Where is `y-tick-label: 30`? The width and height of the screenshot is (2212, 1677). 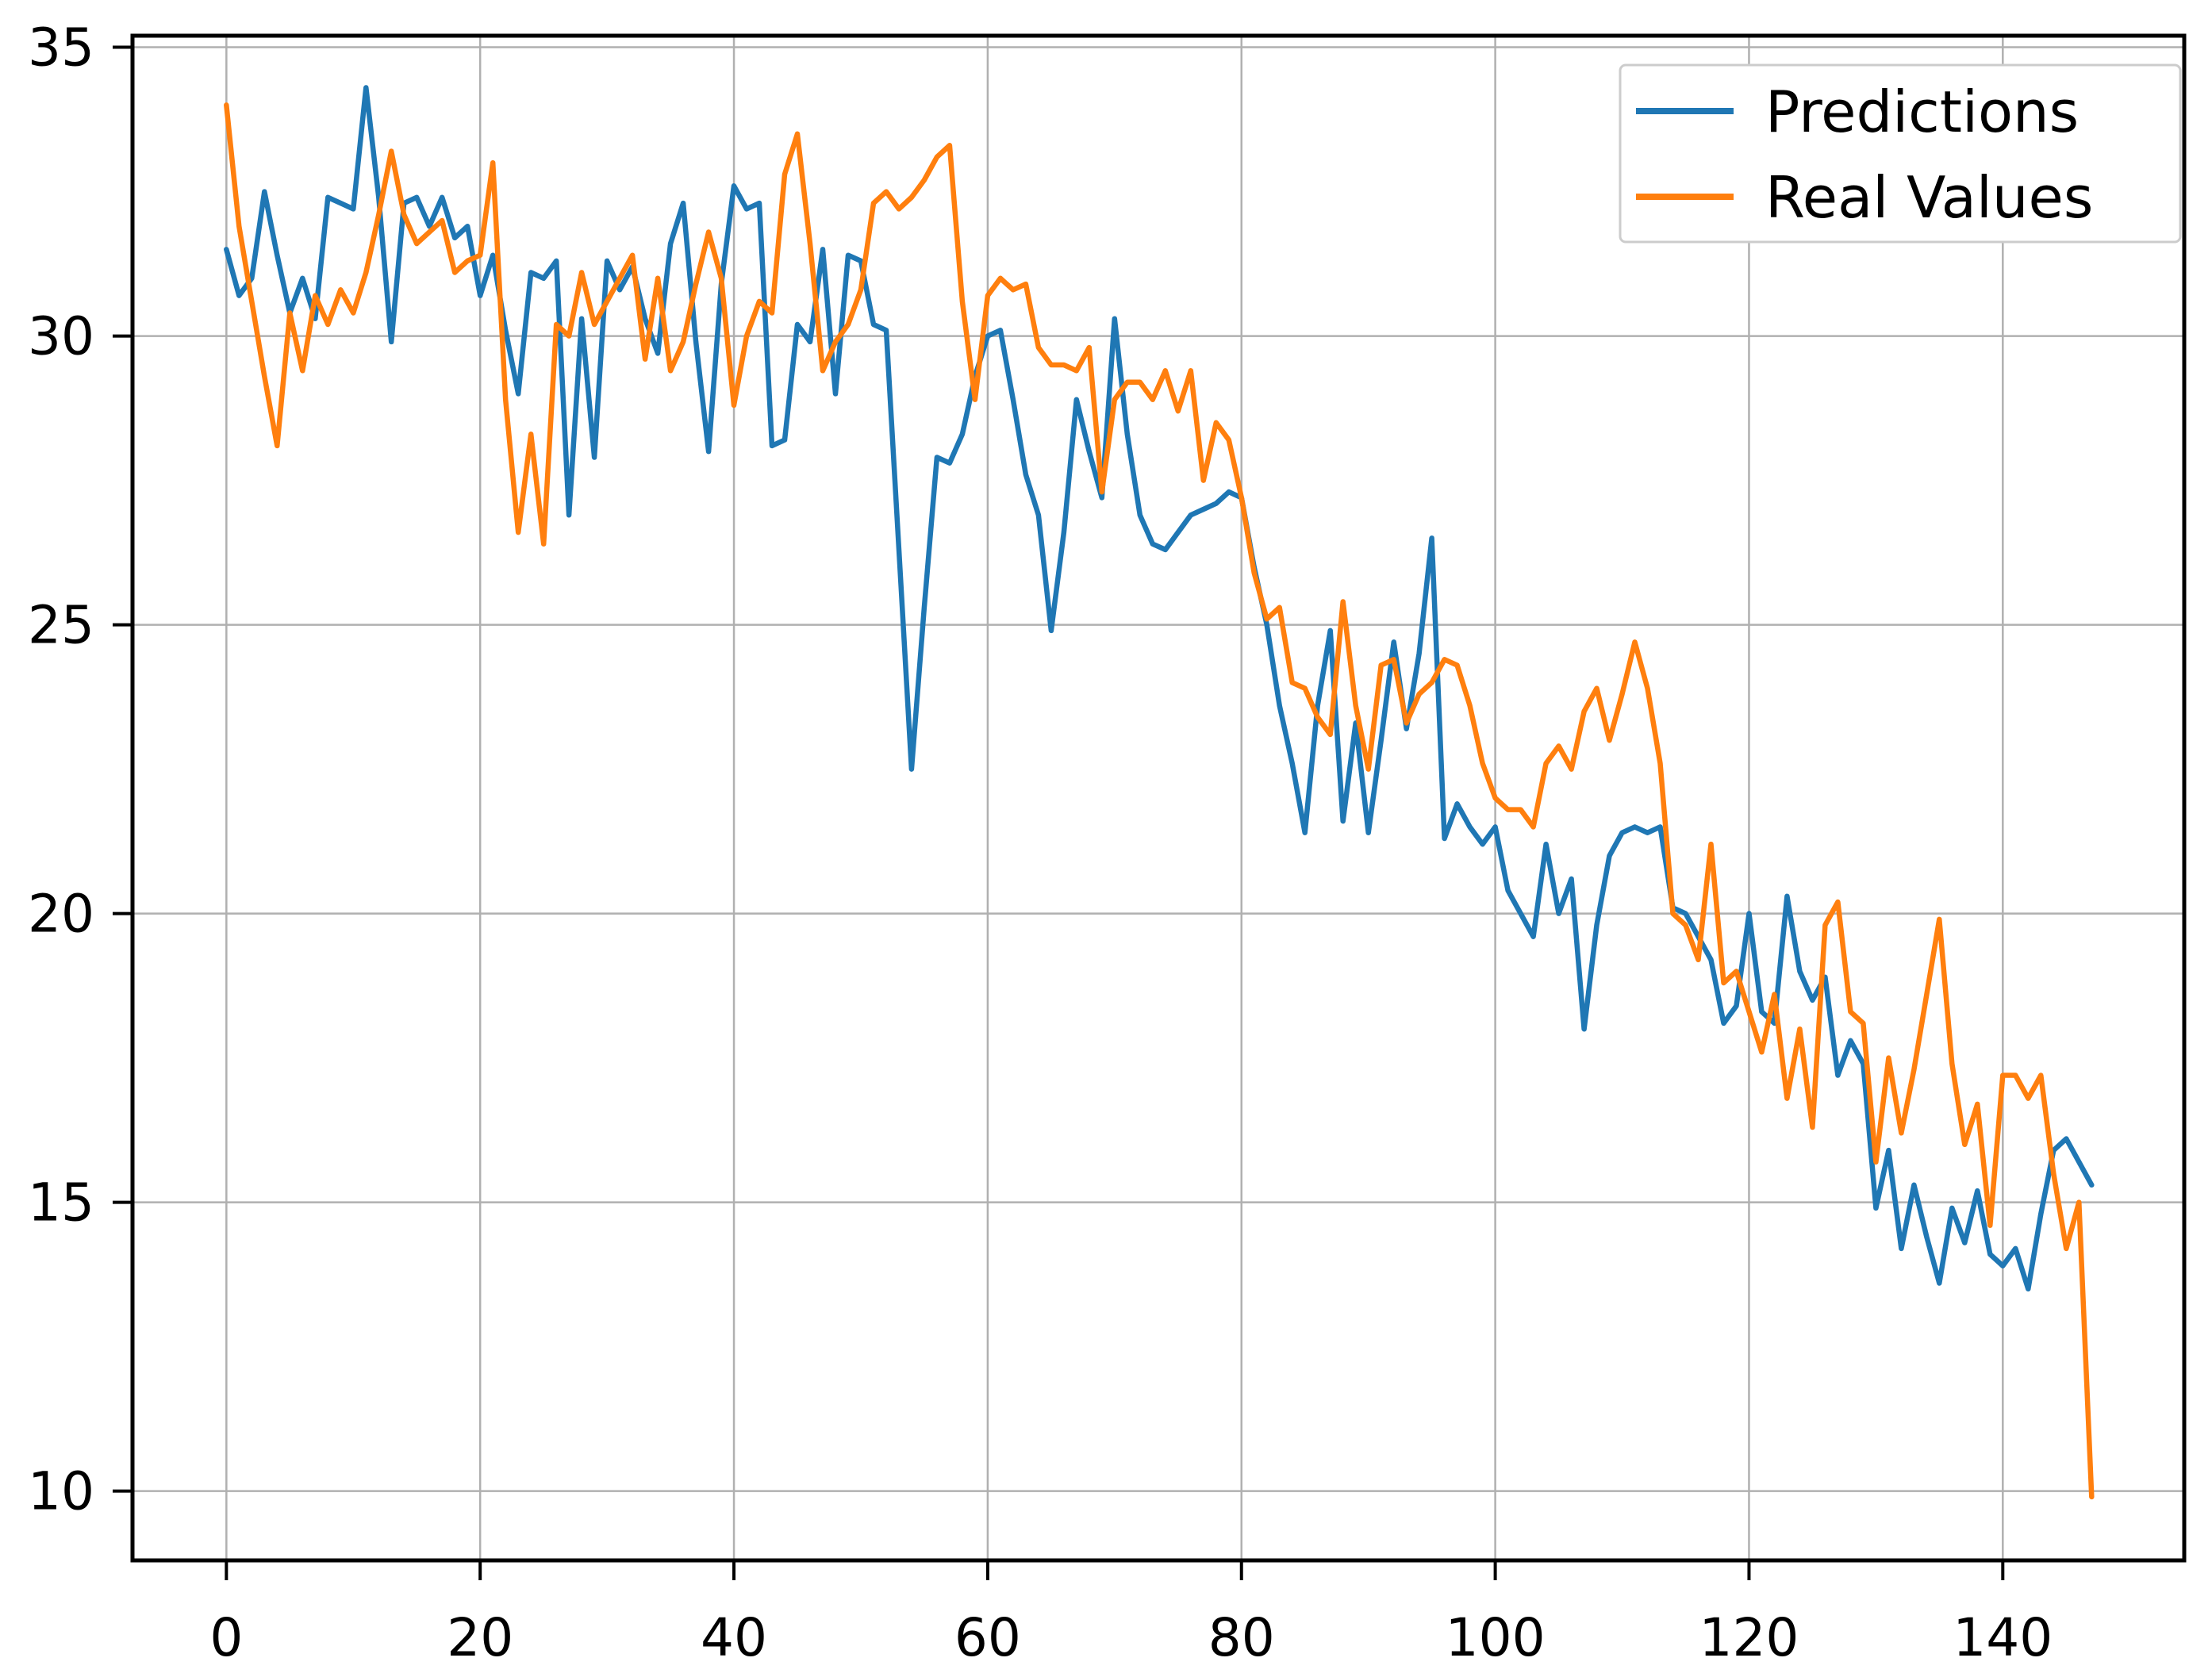 y-tick-label: 30 is located at coordinates (61, 336).